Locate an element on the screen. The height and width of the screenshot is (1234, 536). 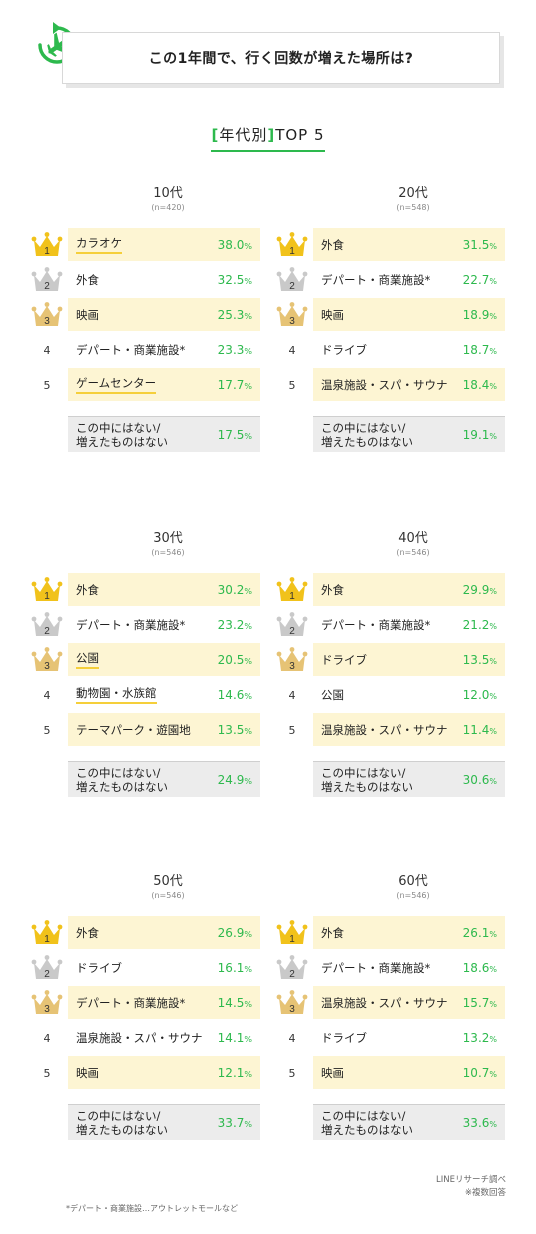
none-of-these-row: この中にはない/増えたものはない 33.6% is located at coordinates (409, 1122).